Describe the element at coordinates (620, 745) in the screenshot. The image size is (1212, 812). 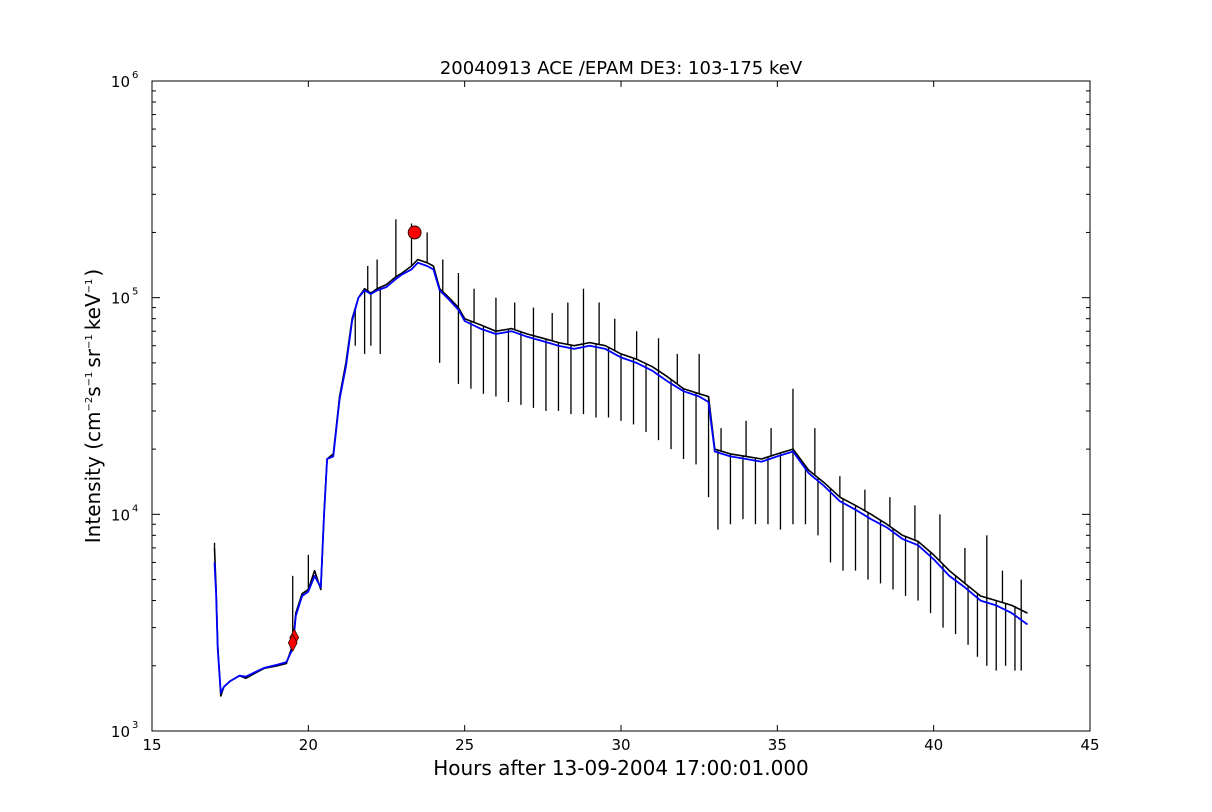
I see `x-tick-label: 30` at that location.